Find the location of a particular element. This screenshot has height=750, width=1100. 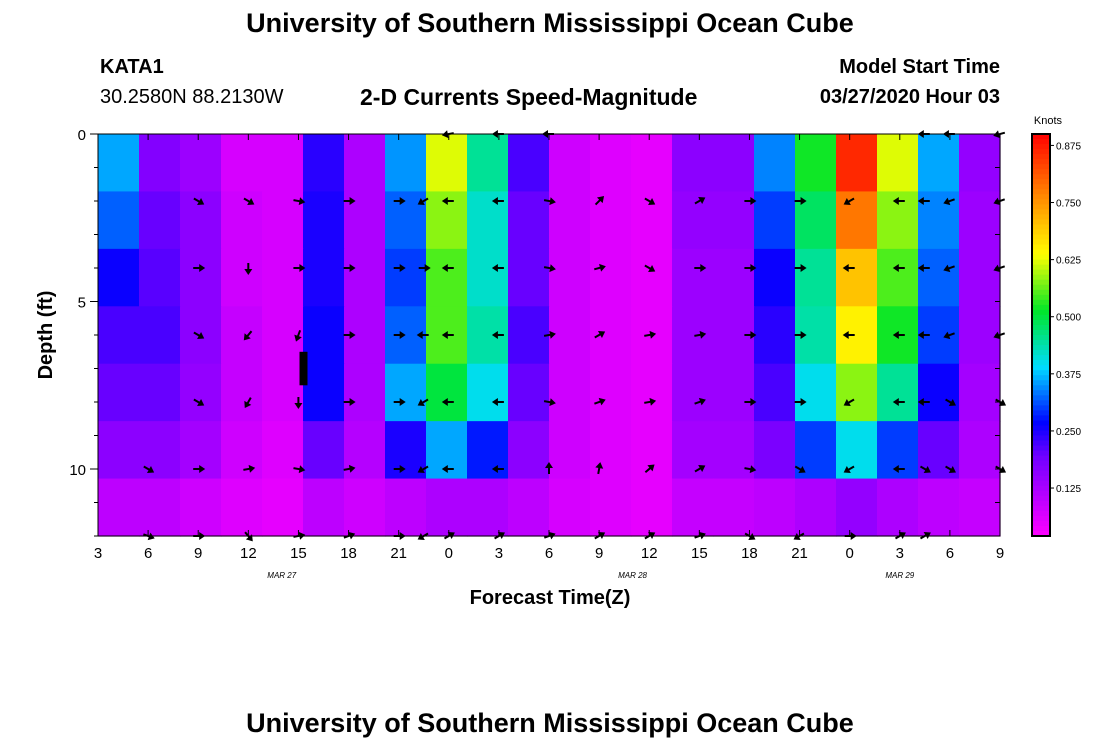

colorbar-tick-label: 0.250 is located at coordinates (1068, 432).